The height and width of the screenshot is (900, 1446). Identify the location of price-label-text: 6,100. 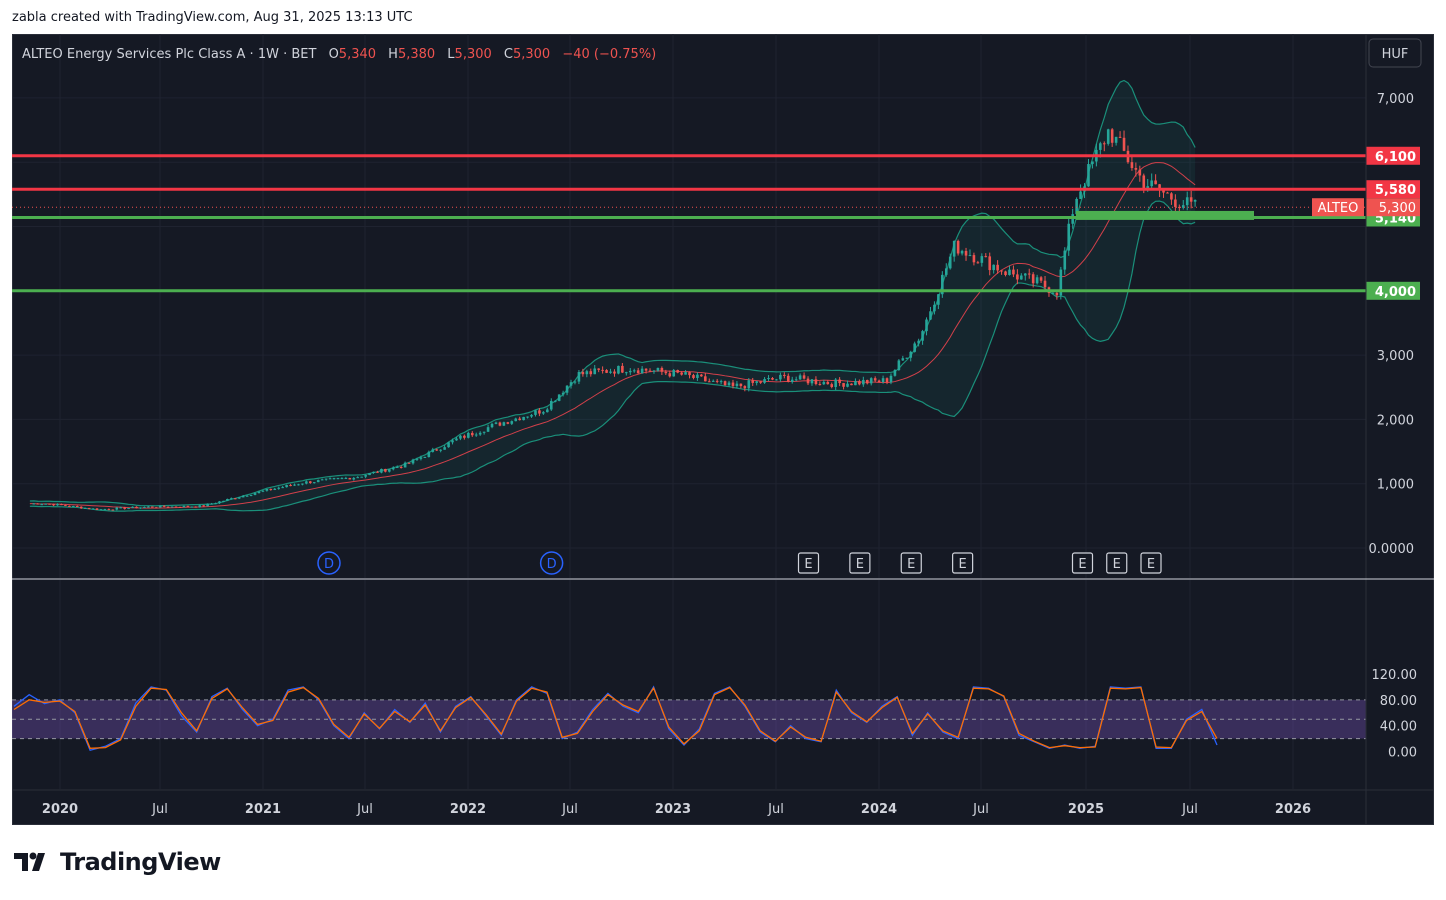
(1395, 157).